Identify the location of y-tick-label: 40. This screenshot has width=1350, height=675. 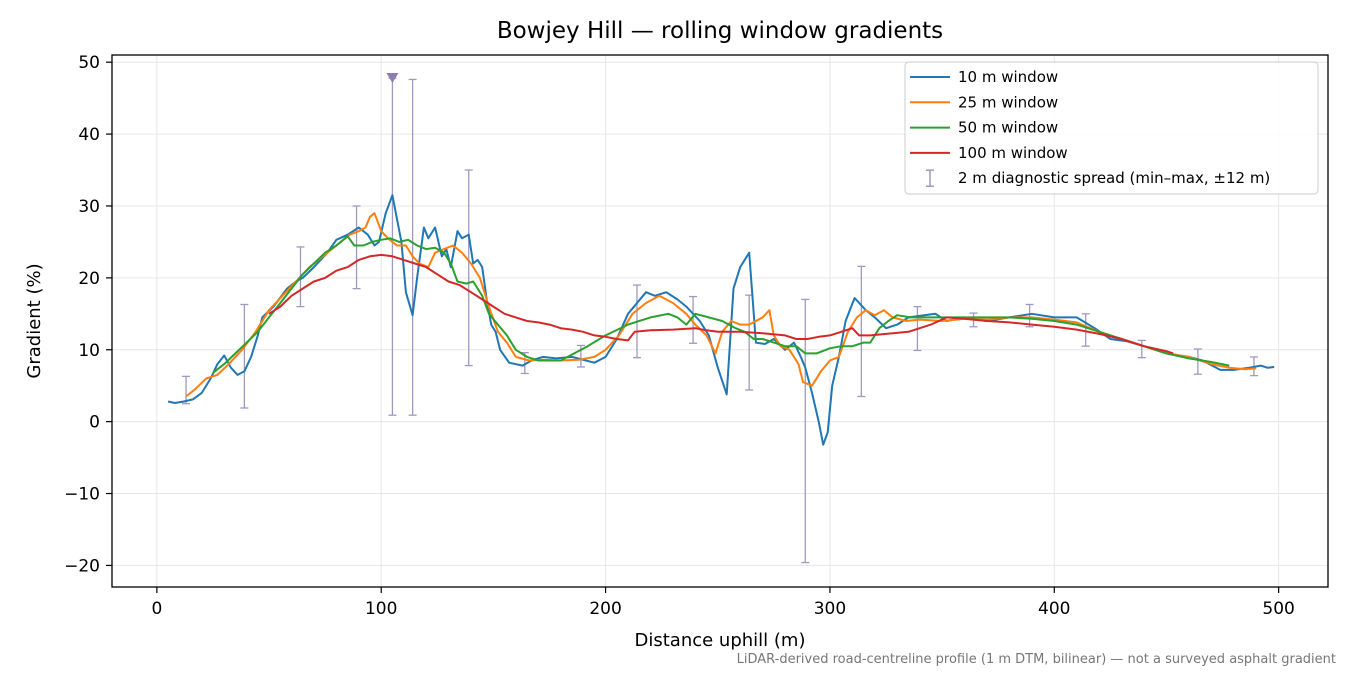
(89, 135).